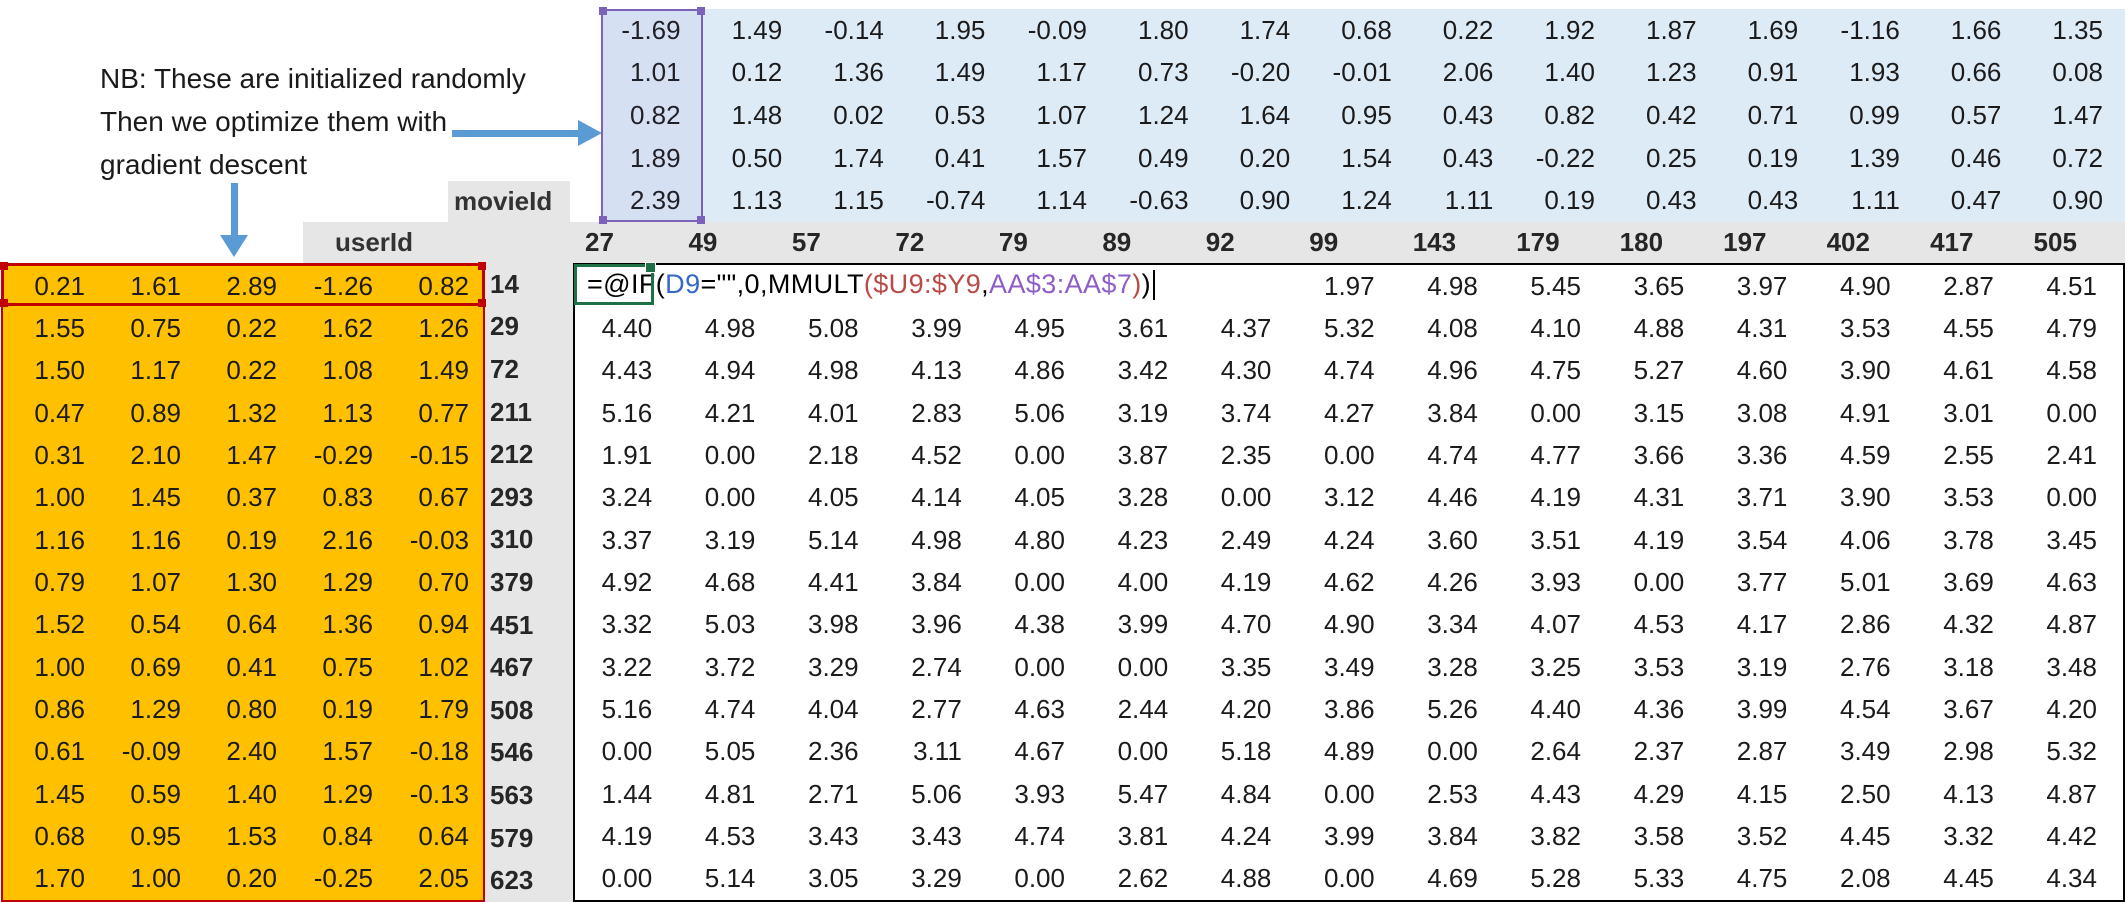  Describe the element at coordinates (1565, 157) in the screenshot. I see `movie-factor-cell: -0.22` at that location.